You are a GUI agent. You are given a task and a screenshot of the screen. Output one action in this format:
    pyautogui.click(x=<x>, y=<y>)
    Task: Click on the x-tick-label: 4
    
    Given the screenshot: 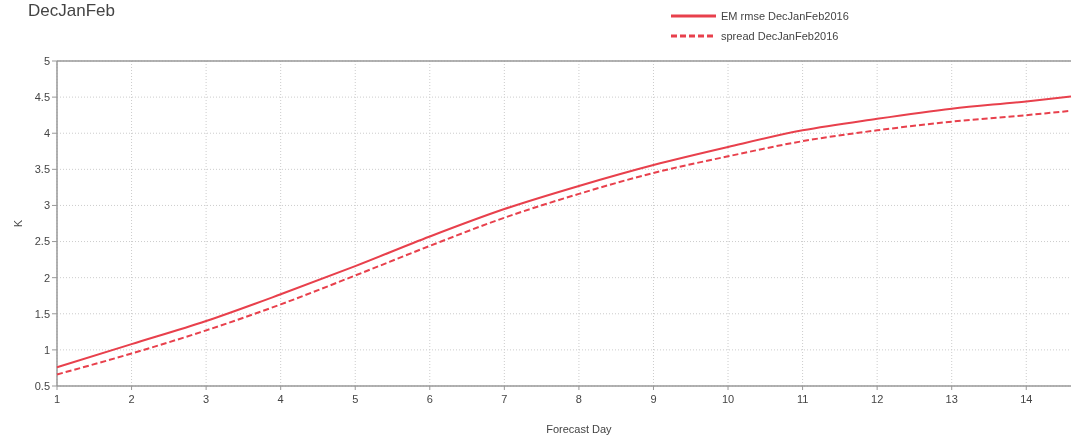 What is the action you would take?
    pyautogui.click(x=280, y=399)
    